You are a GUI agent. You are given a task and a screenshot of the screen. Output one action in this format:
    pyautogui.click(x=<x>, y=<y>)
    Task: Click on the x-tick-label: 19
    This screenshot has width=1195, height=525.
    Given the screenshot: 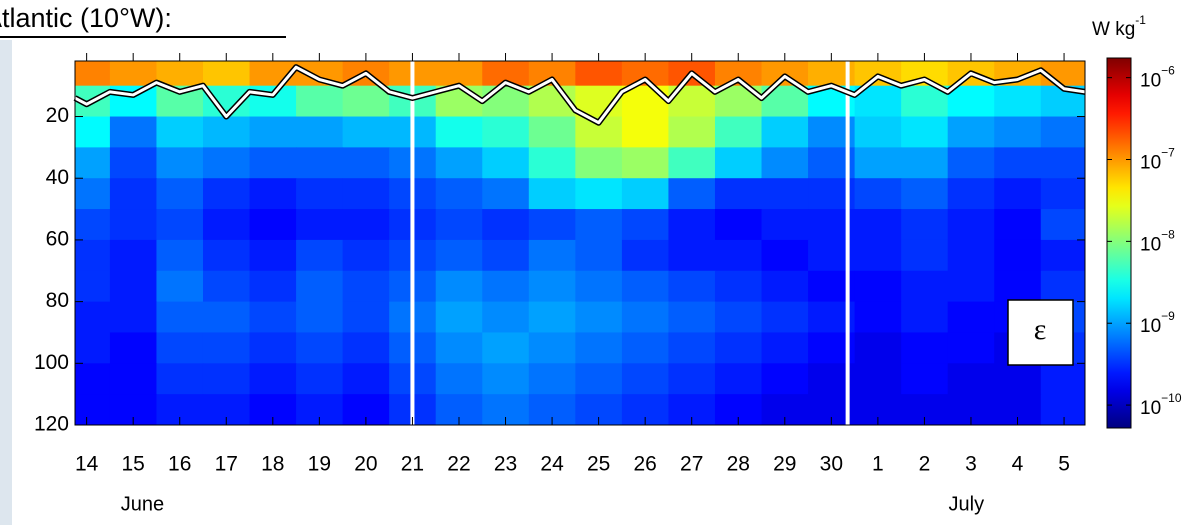 What is the action you would take?
    pyautogui.click(x=319, y=464)
    